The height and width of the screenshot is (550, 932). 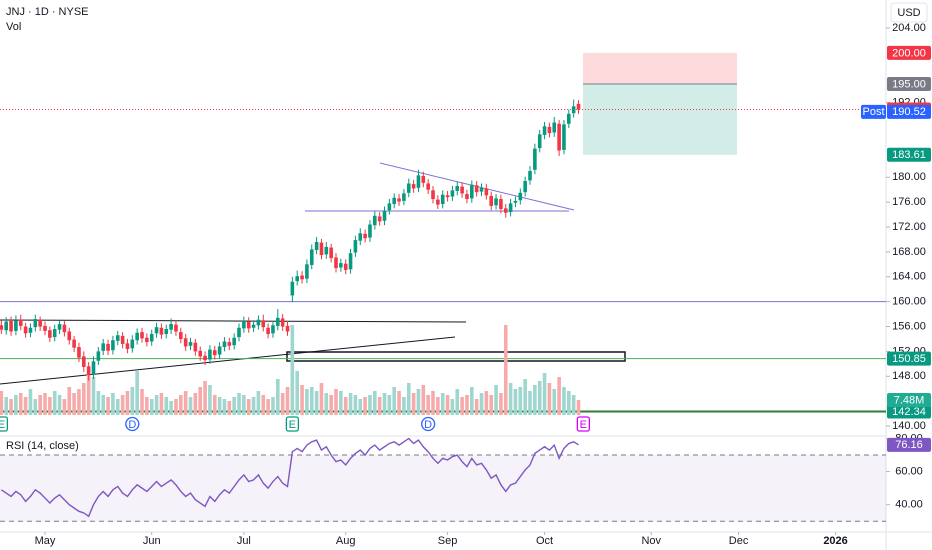 I want to click on rsi-y-tick-label: 60.00, so click(x=909, y=471).